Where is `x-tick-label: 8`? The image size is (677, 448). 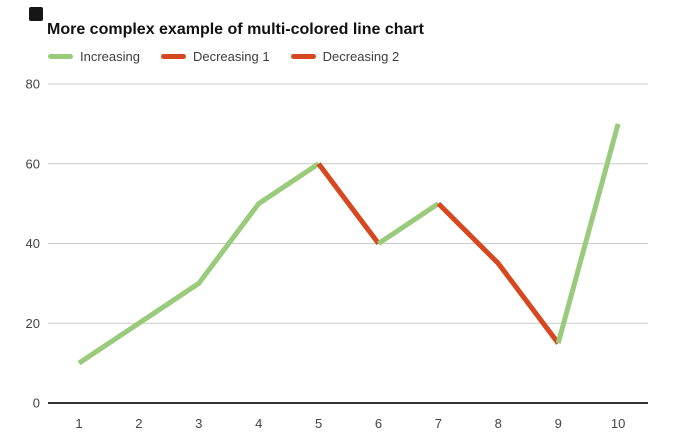 x-tick-label: 8 is located at coordinates (498, 423).